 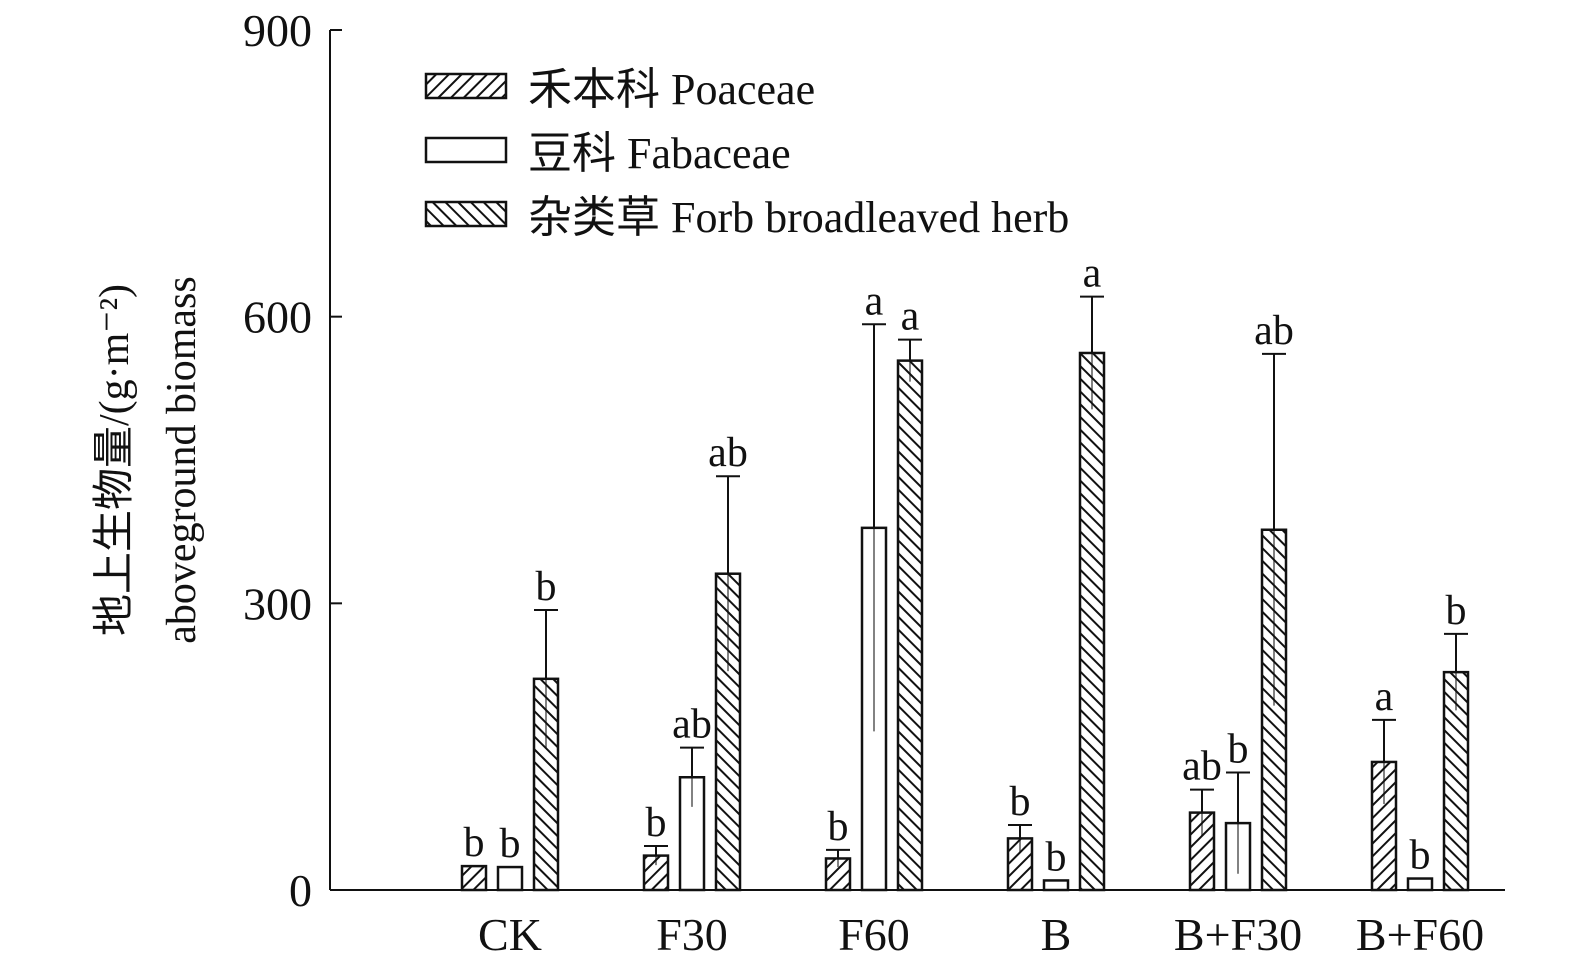 I want to click on y-tick-label: 600, so click(x=277, y=317).